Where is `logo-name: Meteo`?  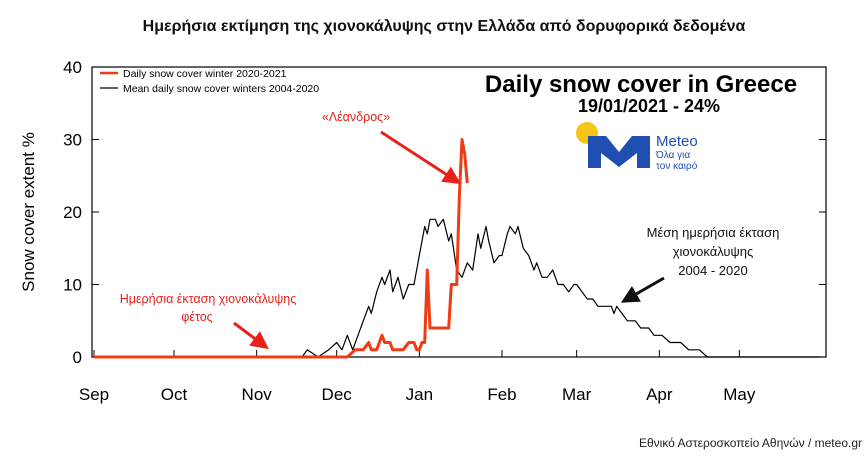
logo-name: Meteo is located at coordinates (677, 141).